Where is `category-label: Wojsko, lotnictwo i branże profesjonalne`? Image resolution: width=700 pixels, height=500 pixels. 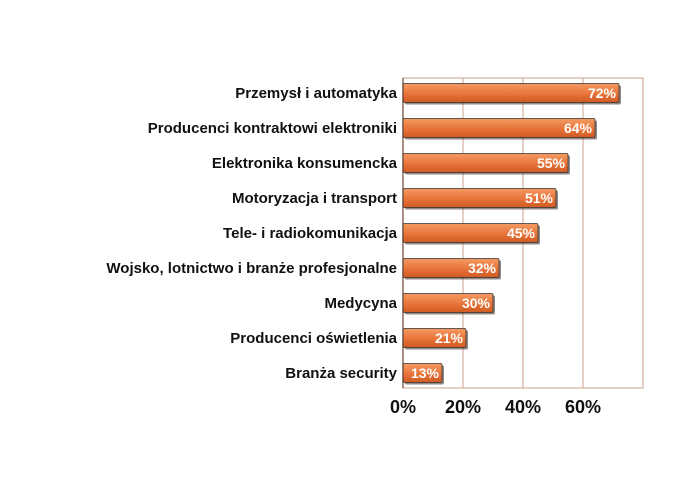 category-label: Wojsko, lotnictwo i branże profesjonalne is located at coordinates (251, 268).